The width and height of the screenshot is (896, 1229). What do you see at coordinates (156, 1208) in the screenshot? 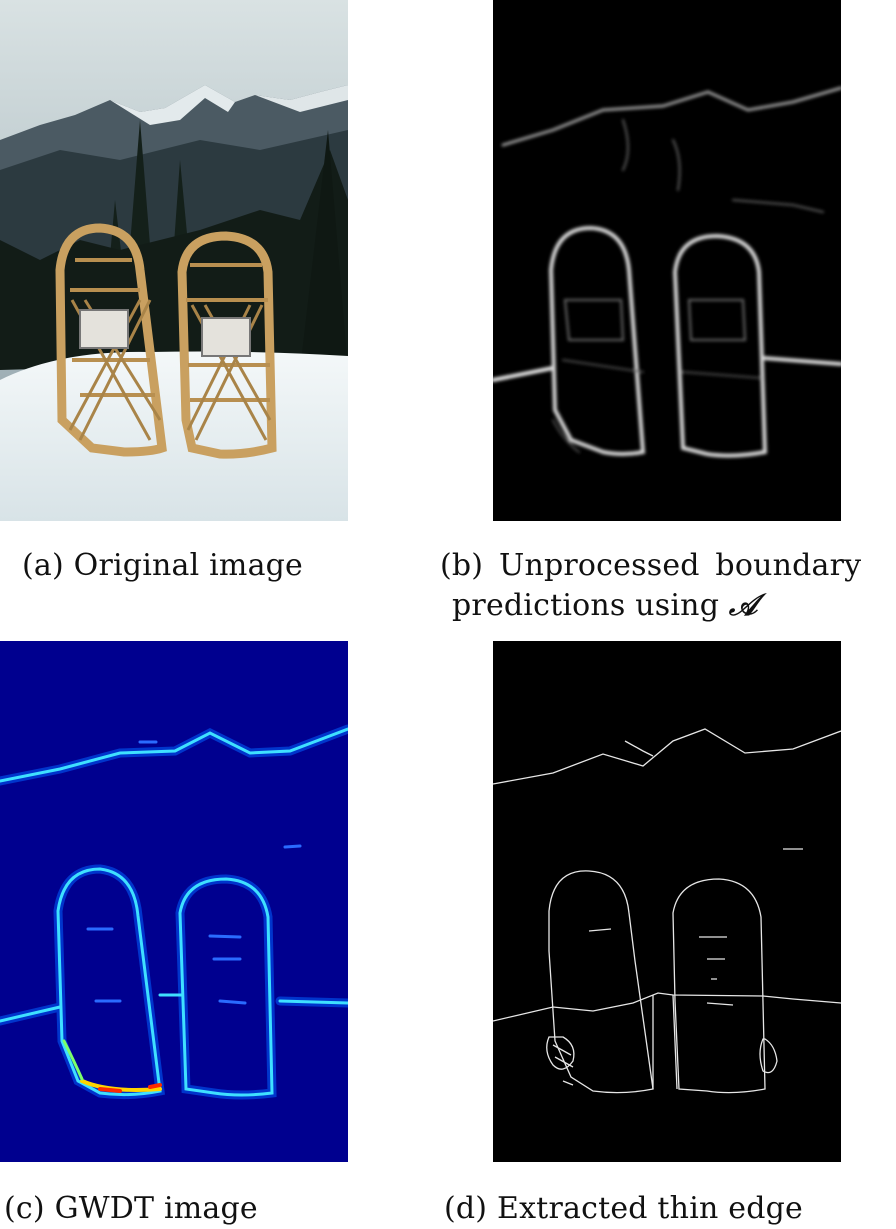
I see `caption-c-text: GWDT image` at bounding box center [156, 1208].